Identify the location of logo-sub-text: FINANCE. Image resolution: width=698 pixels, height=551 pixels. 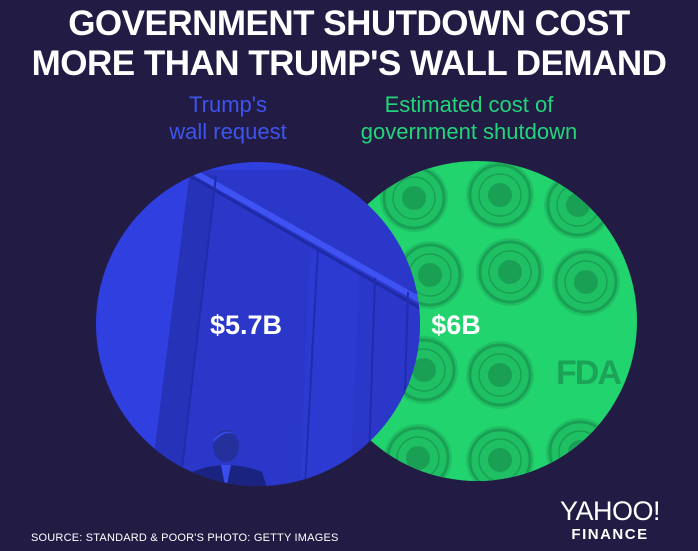
(610, 534).